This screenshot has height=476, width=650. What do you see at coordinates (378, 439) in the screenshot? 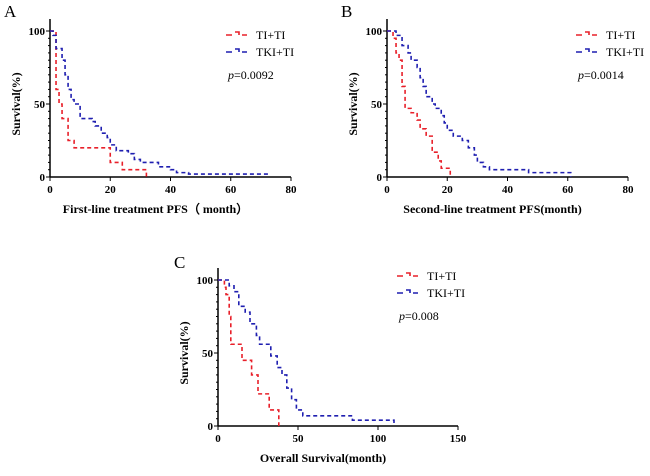
I see `x-tick-label: 100` at bounding box center [378, 439].